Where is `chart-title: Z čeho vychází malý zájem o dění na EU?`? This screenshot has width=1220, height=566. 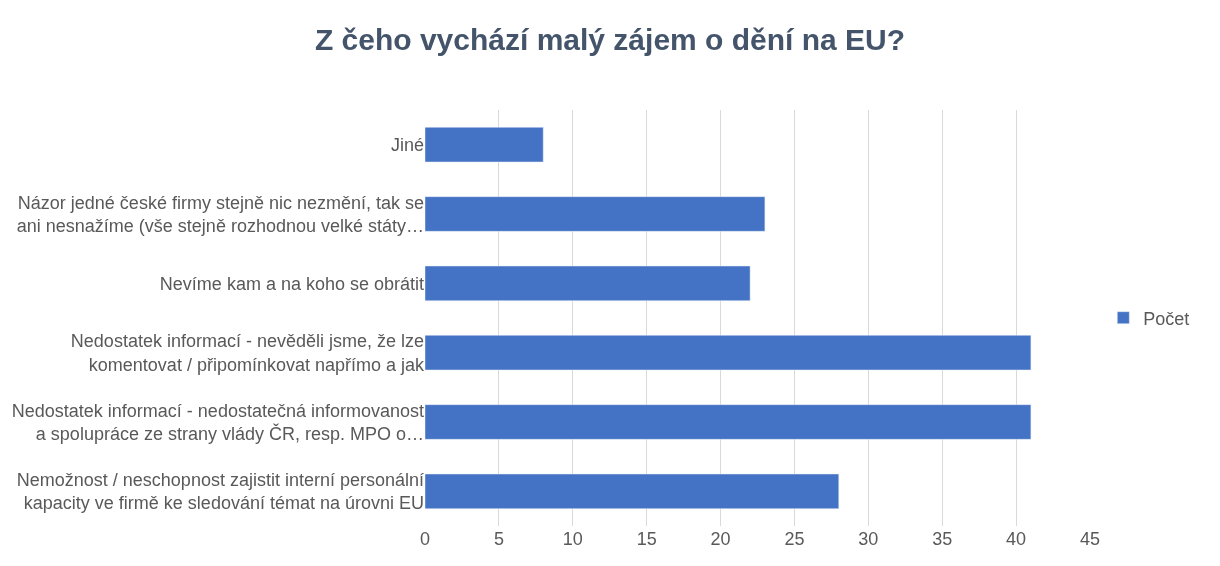 chart-title: Z čeho vychází malý zájem o dění na EU? is located at coordinates (610, 40).